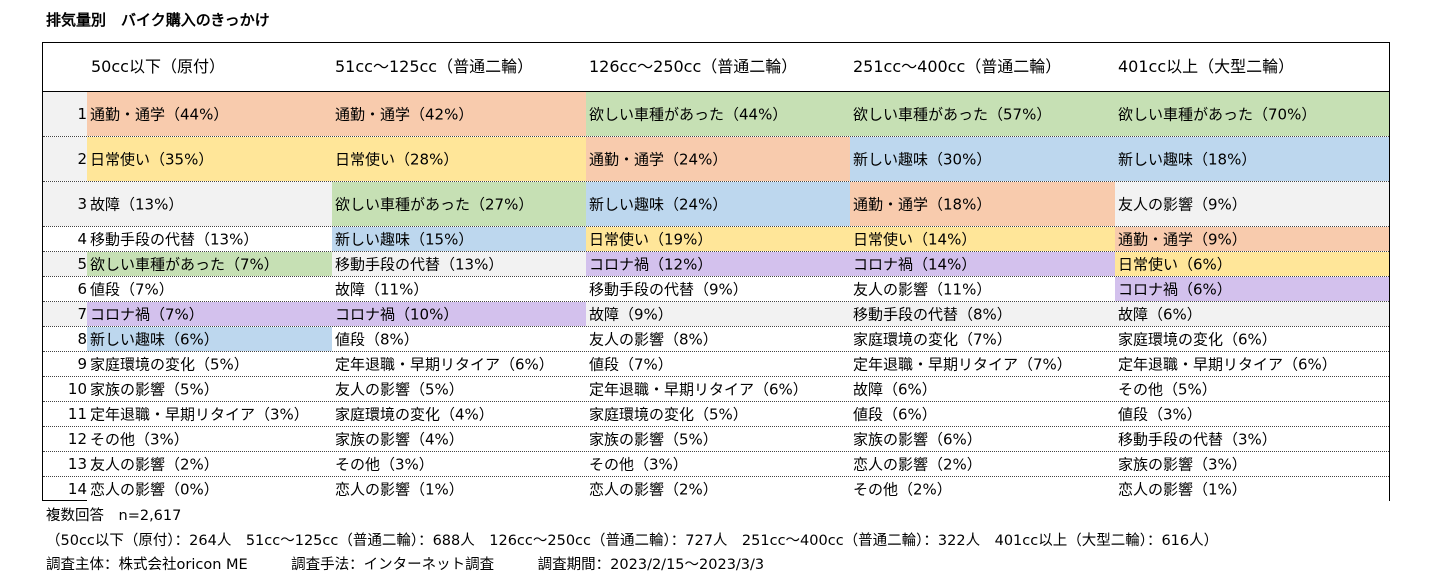  Describe the element at coordinates (434, 66) in the screenshot. I see `column-header-2: 51cc～125cc（普通二輪）` at that location.